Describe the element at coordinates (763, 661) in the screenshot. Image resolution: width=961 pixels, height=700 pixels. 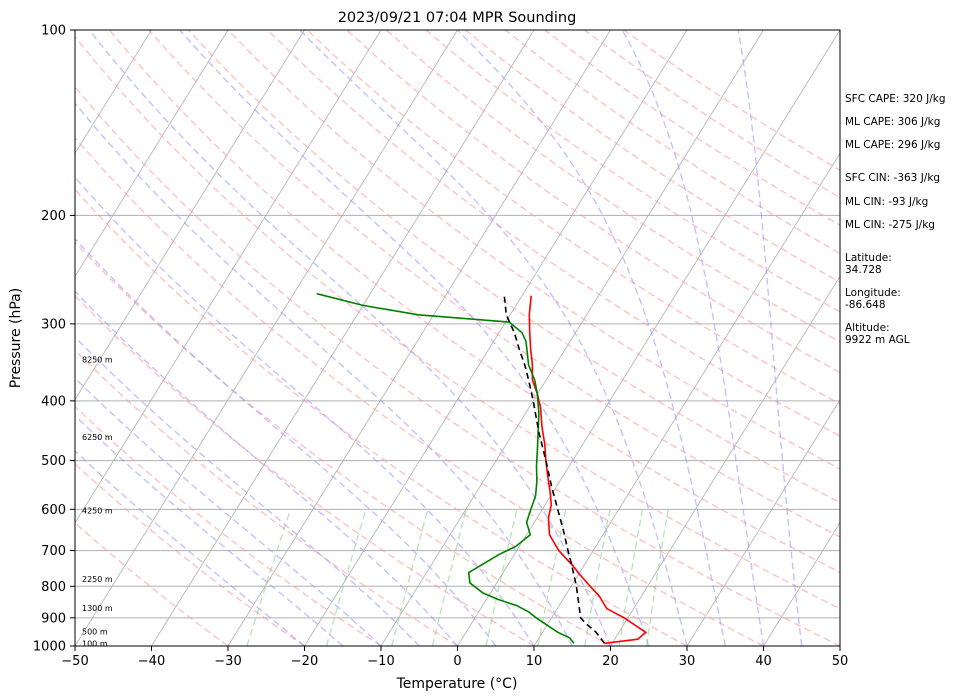
I see `x-tick-label: 40` at that location.